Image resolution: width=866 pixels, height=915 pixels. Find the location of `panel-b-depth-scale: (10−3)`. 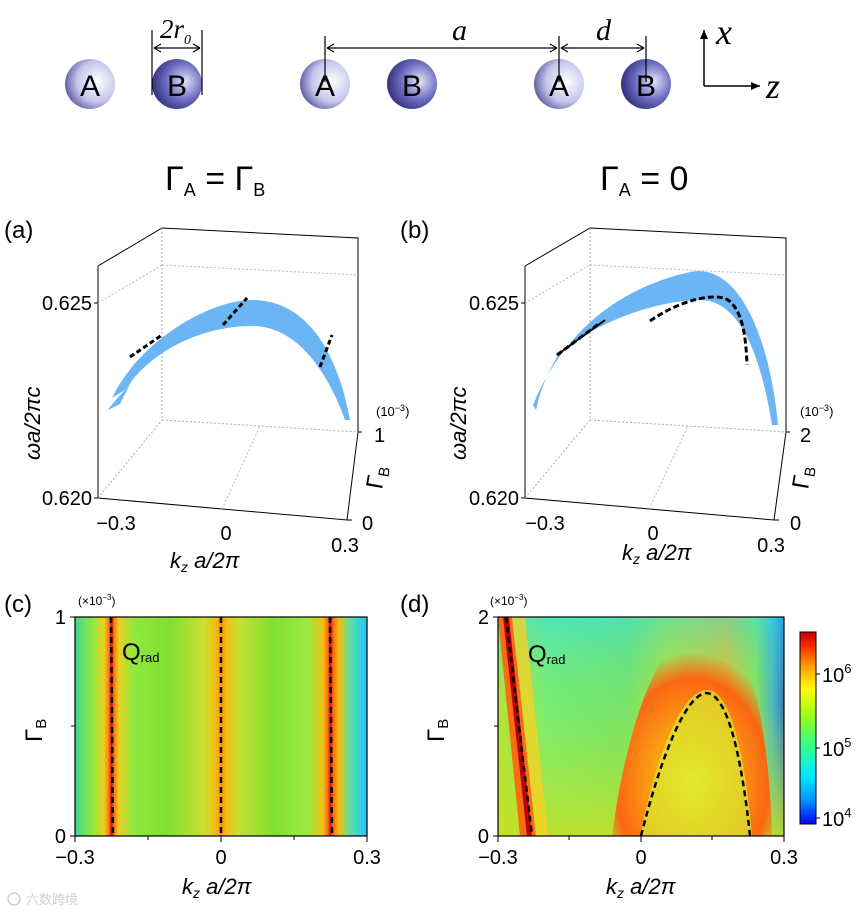

panel-b-depth-scale: (10−3) is located at coordinates (816, 411).